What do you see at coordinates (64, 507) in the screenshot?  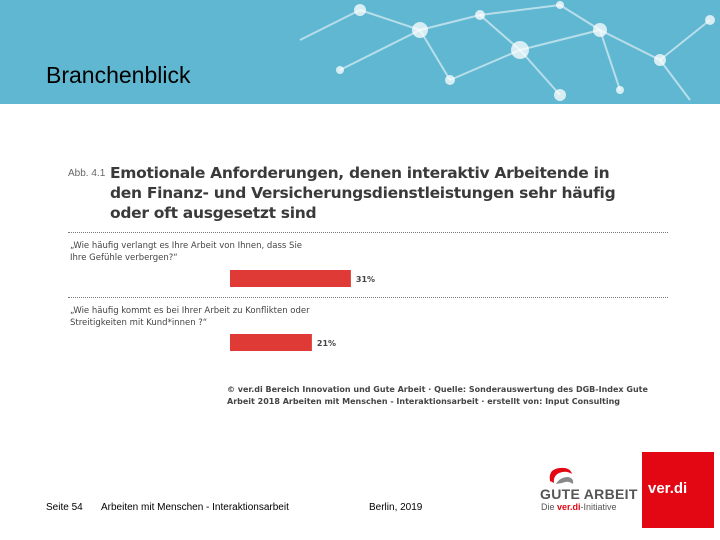 I see `footer-page-number: Seite 54` at bounding box center [64, 507].